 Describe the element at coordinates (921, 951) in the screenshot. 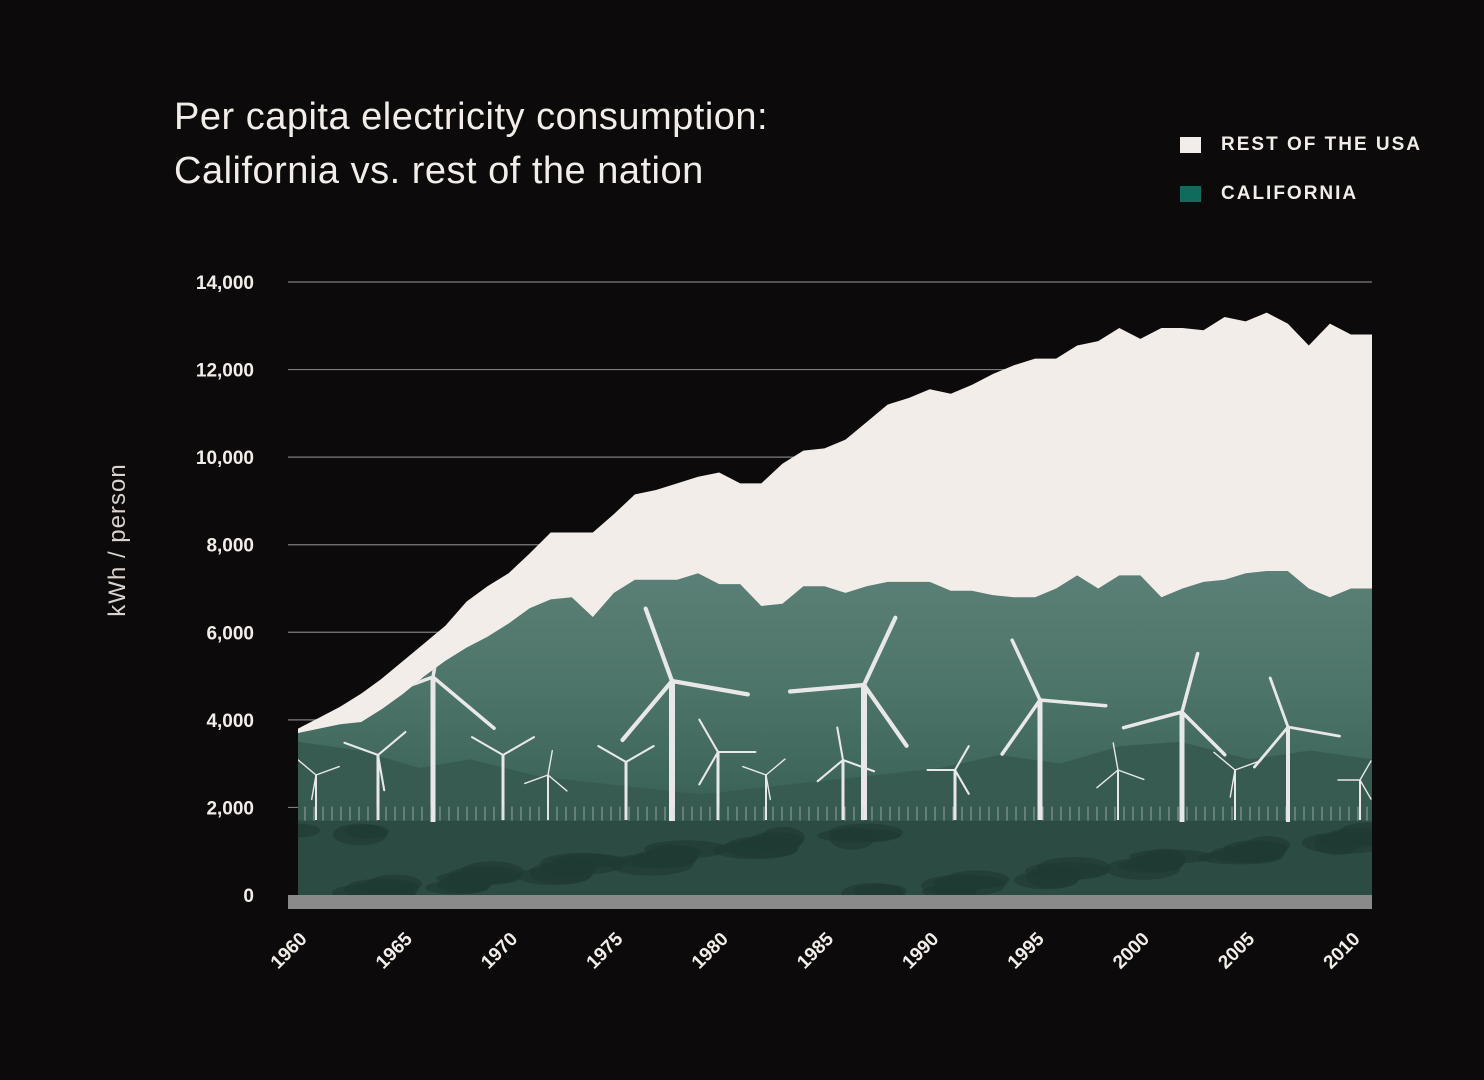

I see `x-tick-label-1990: 1990` at that location.